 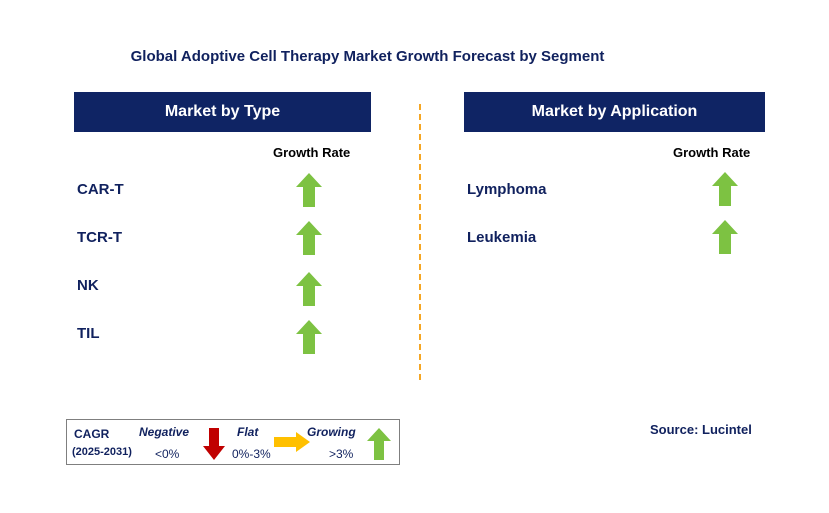 What do you see at coordinates (292, 442) in the screenshot?
I see `yellow-right-arrow-icon` at bounding box center [292, 442].